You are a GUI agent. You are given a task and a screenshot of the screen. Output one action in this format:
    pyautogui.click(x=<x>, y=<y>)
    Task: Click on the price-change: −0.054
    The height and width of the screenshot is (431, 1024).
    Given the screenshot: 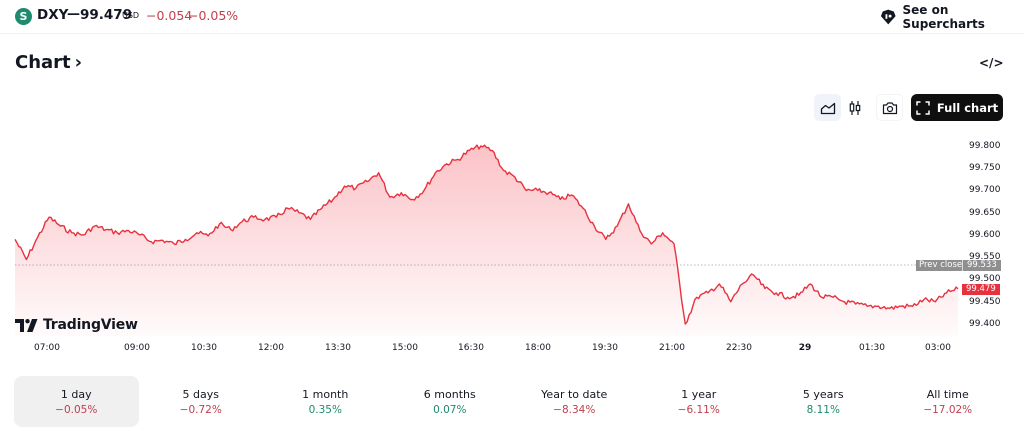 What is the action you would take?
    pyautogui.click(x=169, y=15)
    